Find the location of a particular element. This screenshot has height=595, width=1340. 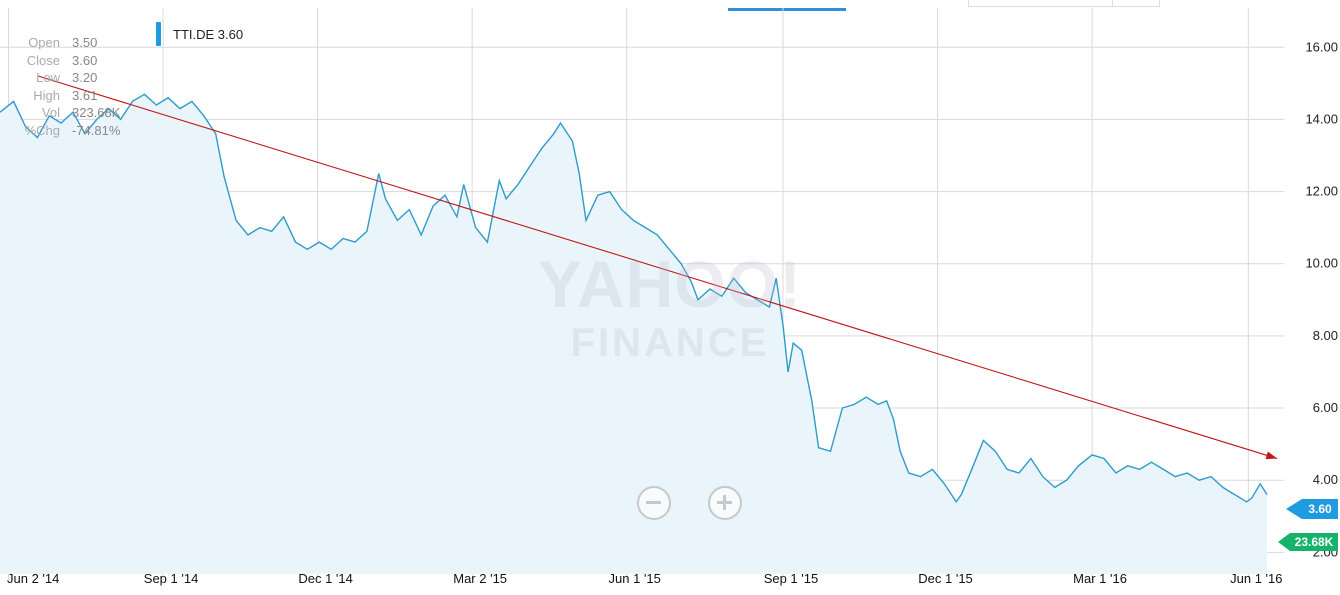

stat-open: Open 3.50 is located at coordinates (63, 42).